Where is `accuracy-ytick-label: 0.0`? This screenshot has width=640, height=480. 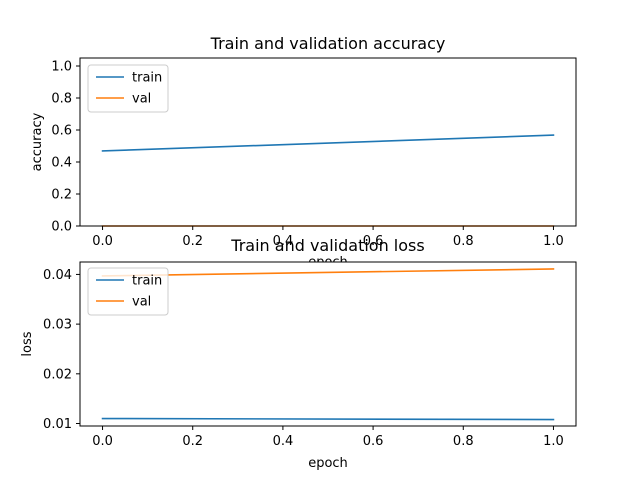
accuracy-ytick-label: 0.0 is located at coordinates (61, 227).